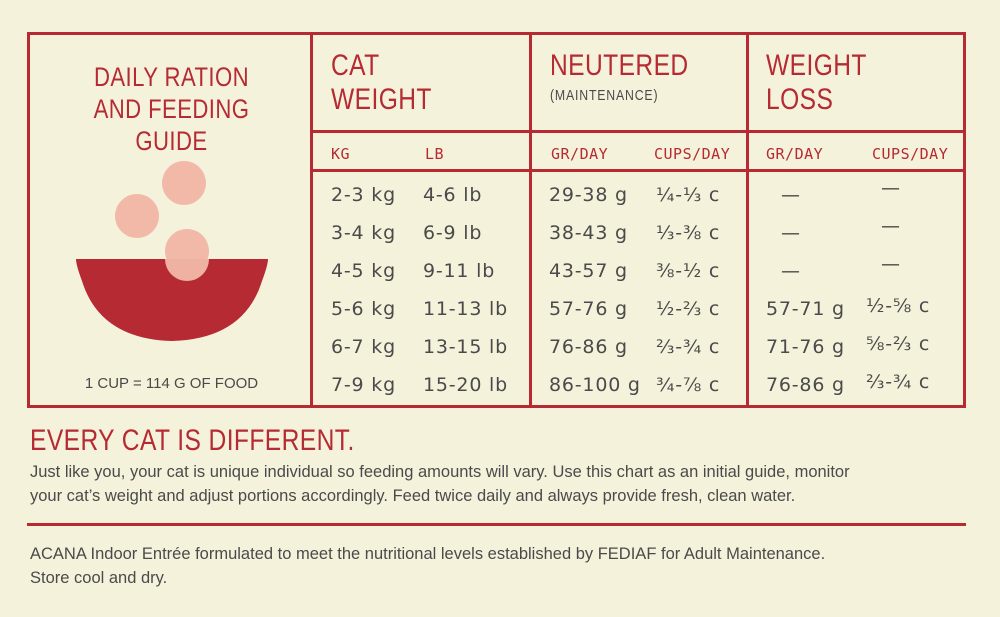 This screenshot has width=1000, height=617. Describe the element at coordinates (171, 383) in the screenshot. I see `cup-note: 1 CUP = 114 G OF FOOD` at that location.